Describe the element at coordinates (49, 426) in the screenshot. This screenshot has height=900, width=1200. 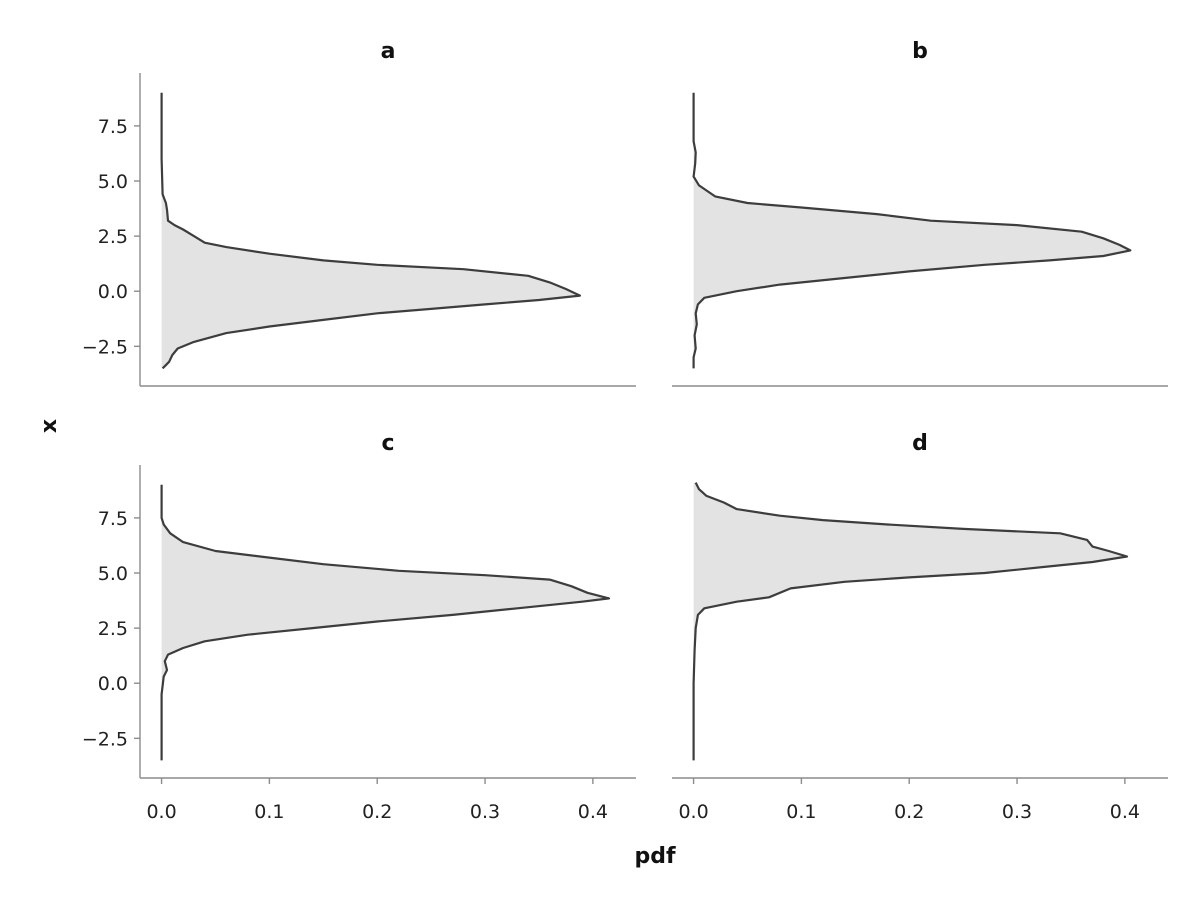
I see `y-axis-label: x` at that location.